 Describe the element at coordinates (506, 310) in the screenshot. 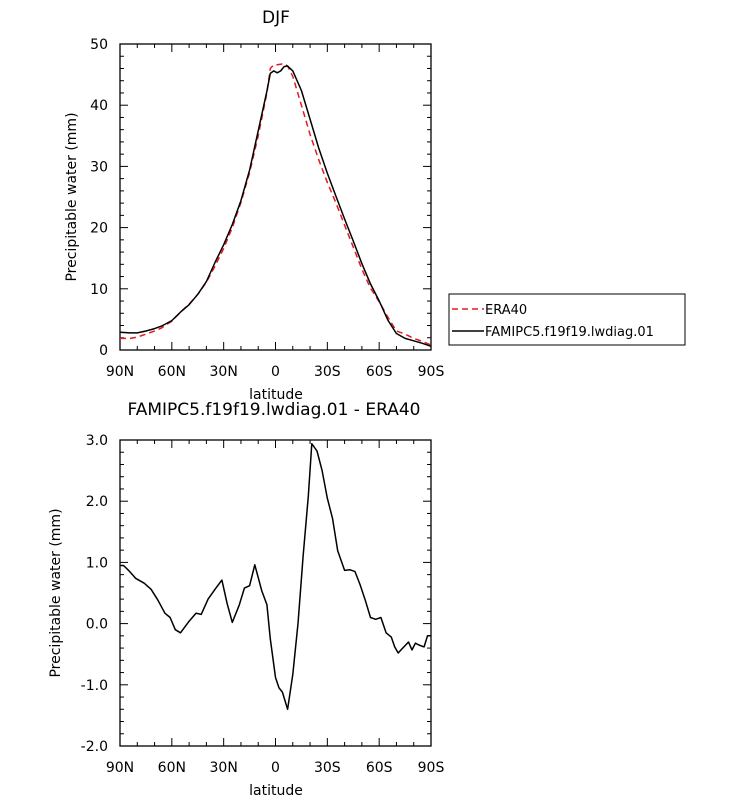

I see `legend-label-era40: ERA40` at that location.